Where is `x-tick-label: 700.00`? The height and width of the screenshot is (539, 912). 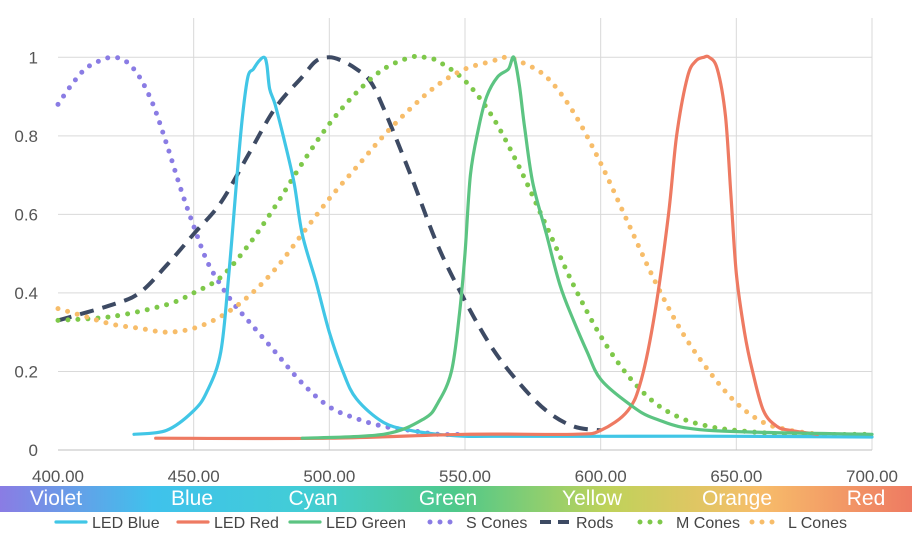 x-tick-label: 700.00 is located at coordinates (872, 476).